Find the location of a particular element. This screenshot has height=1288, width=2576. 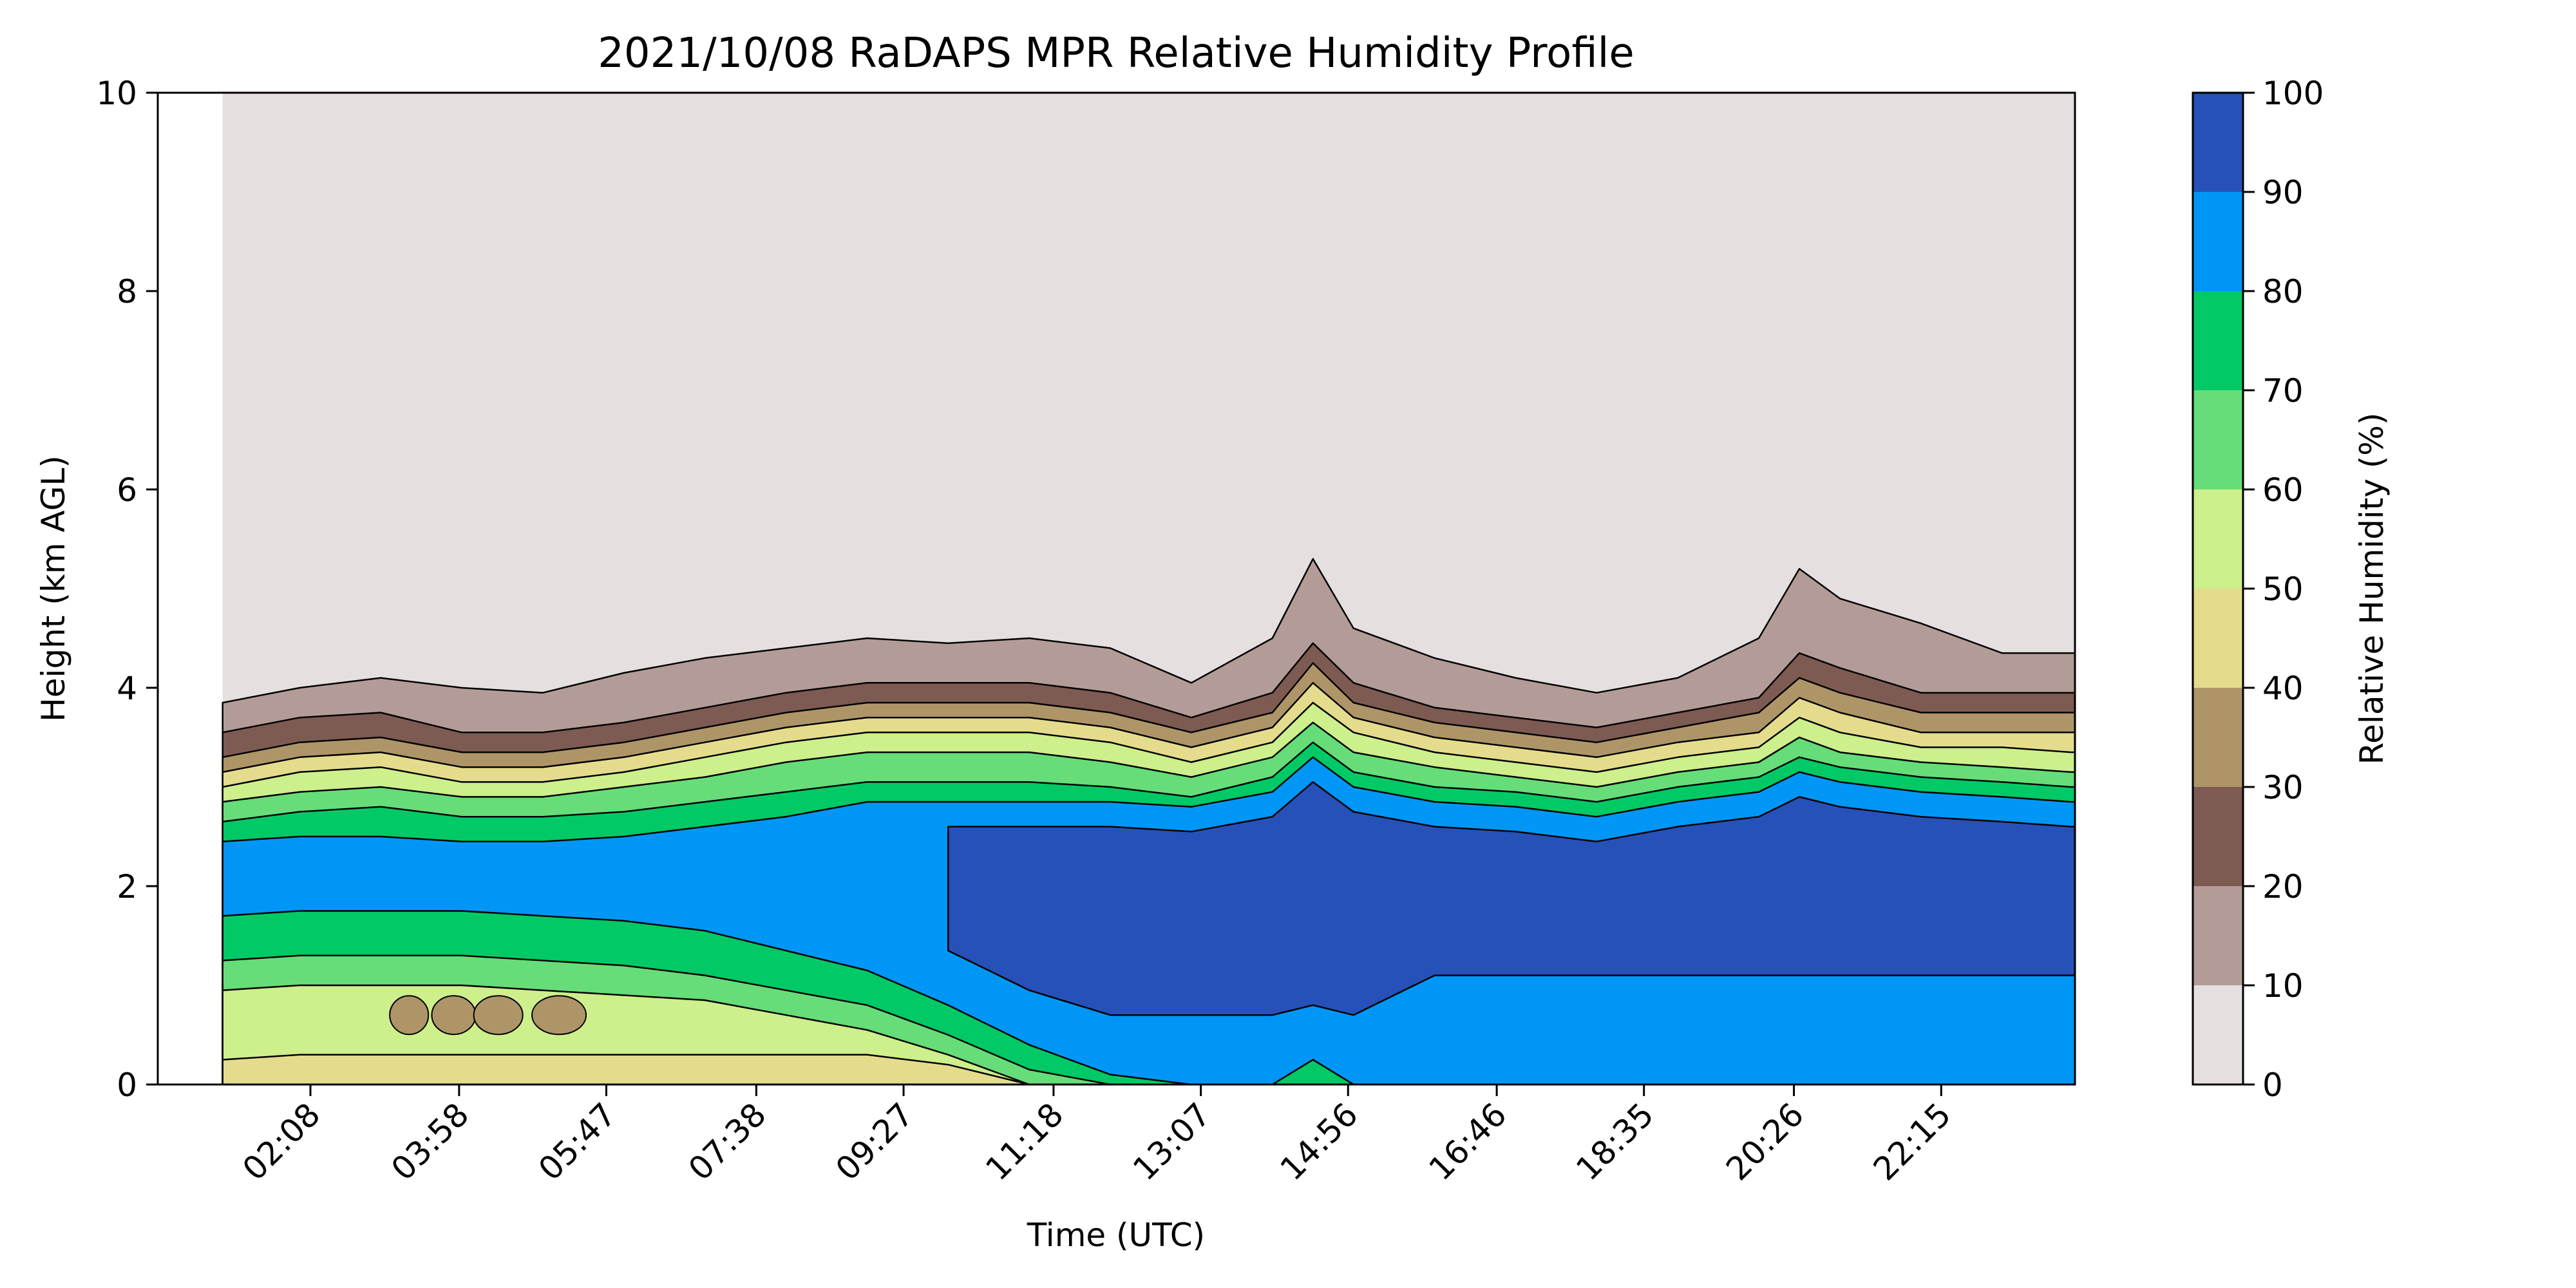

x-tick-label: 05:47 is located at coordinates (577, 1141).